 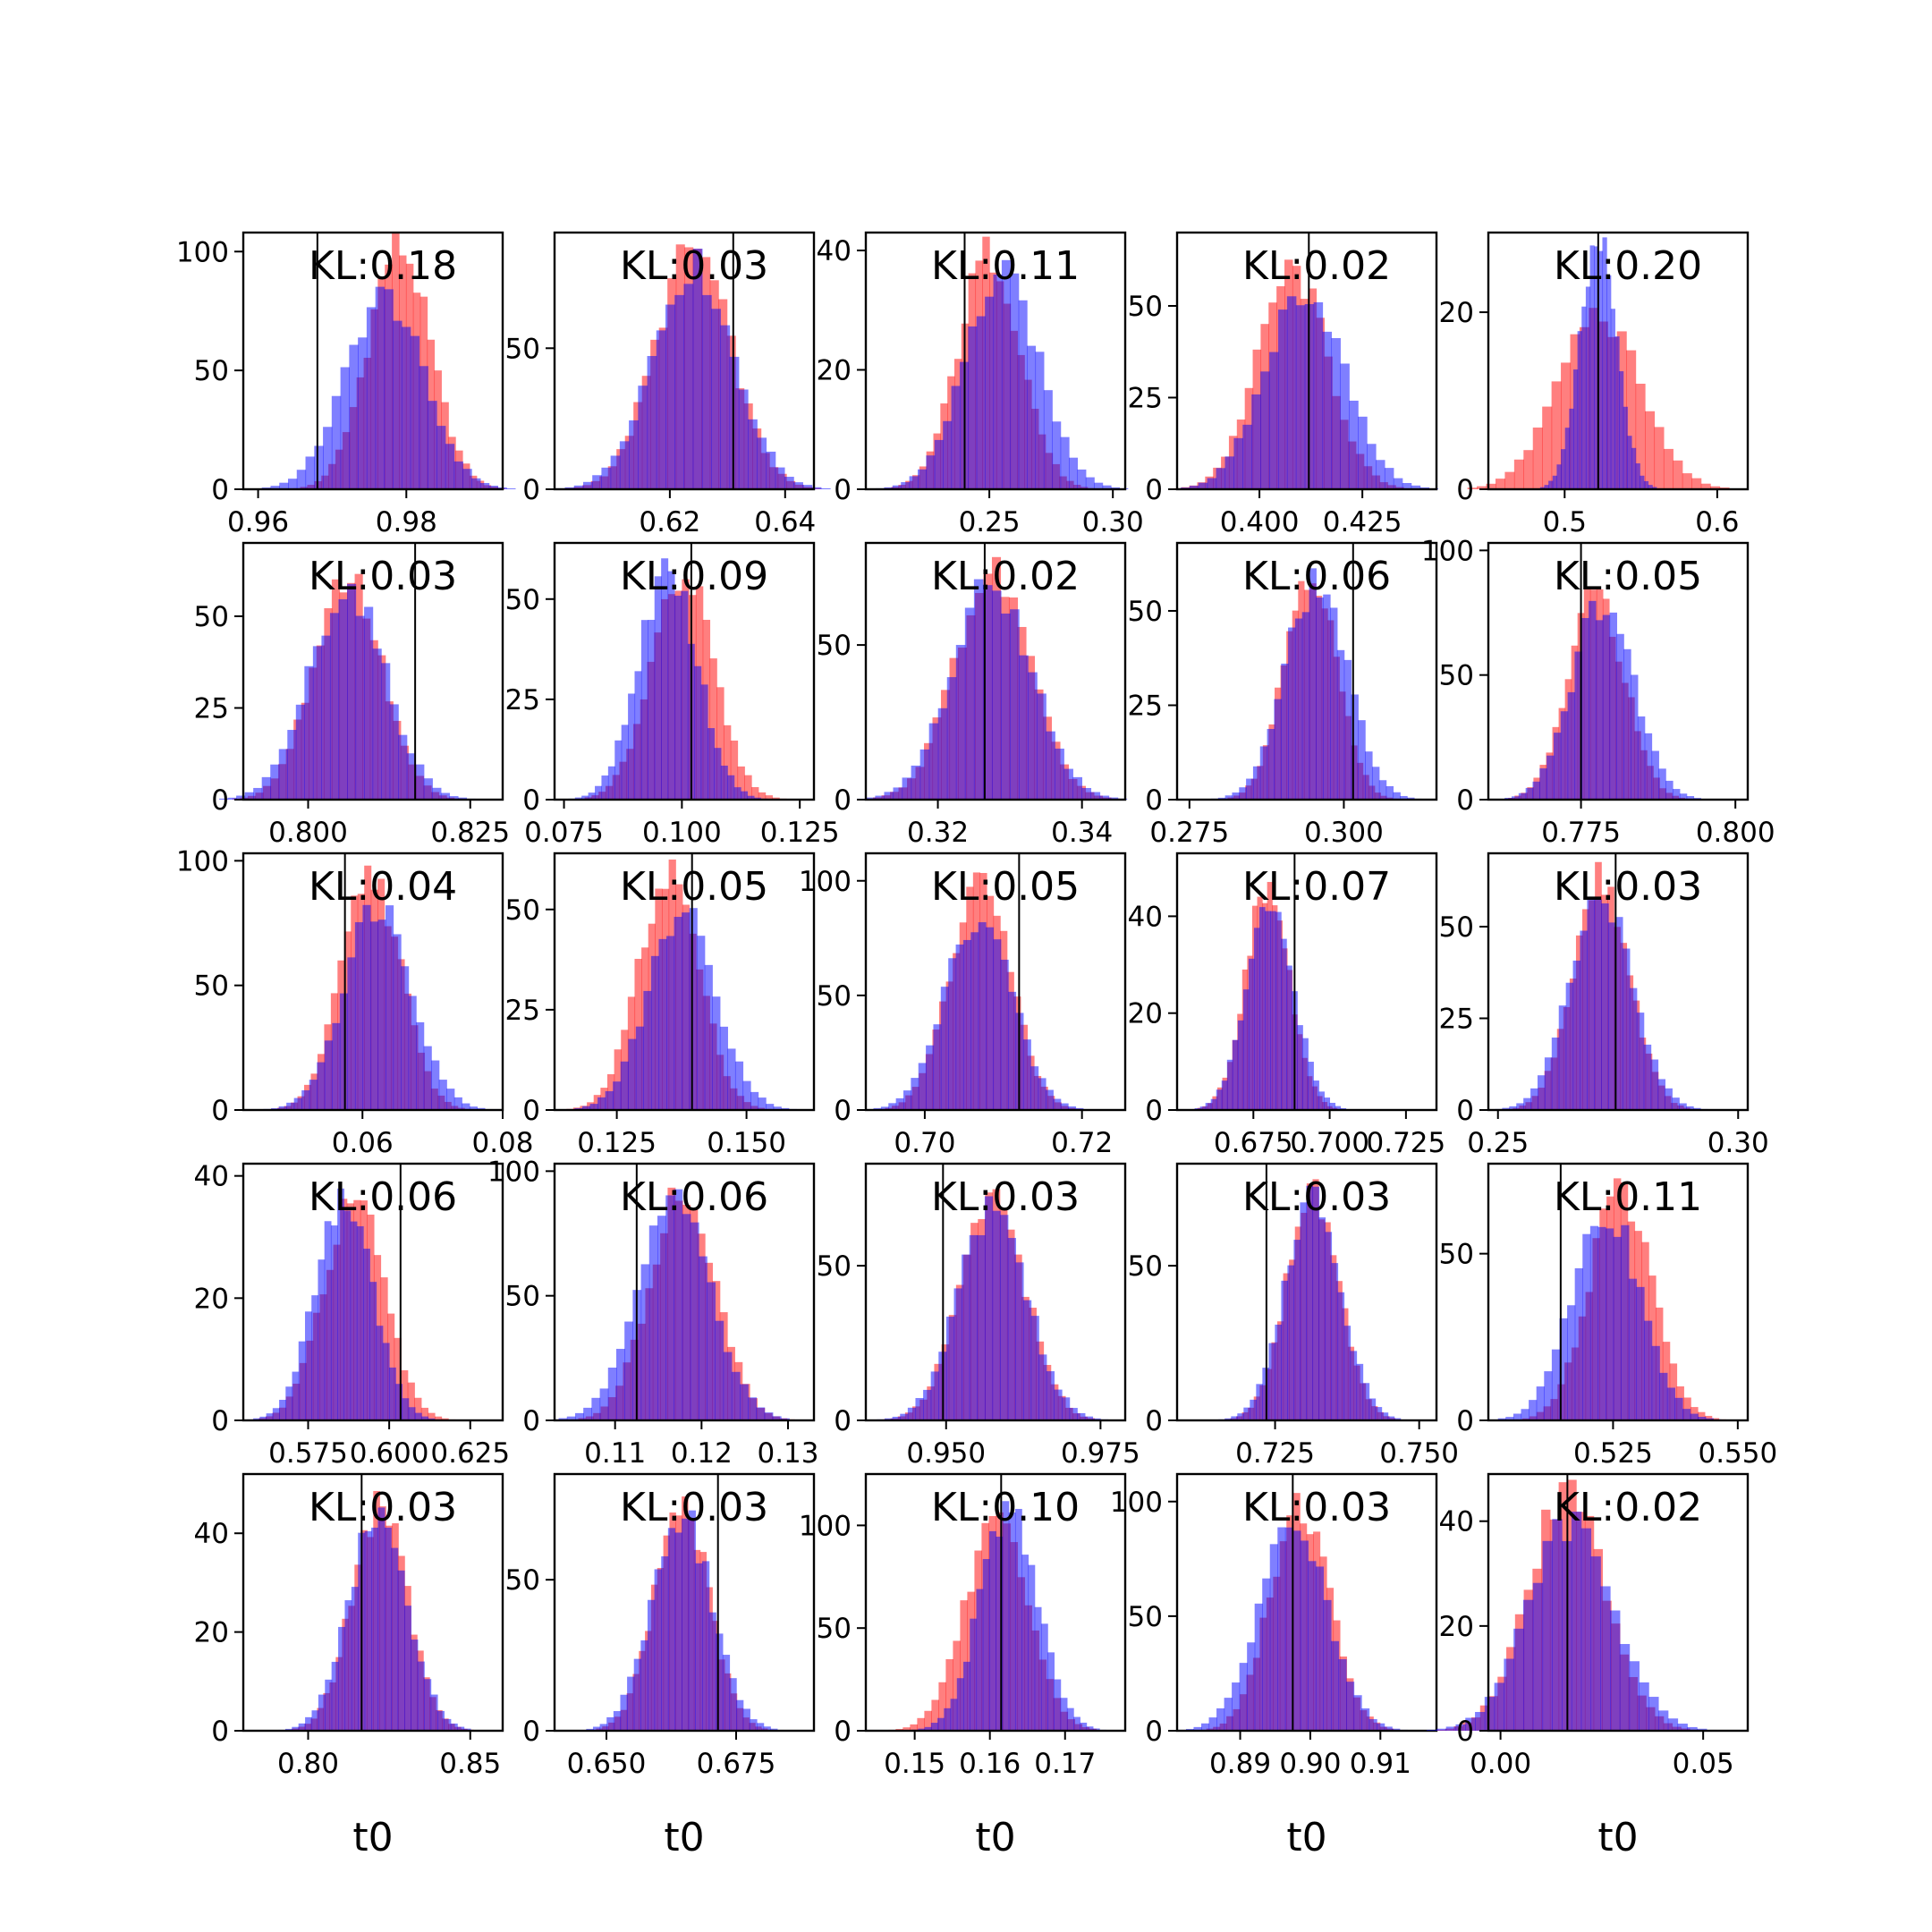 What do you see at coordinates (1136, 1503) in the screenshot?
I see `y-tick-label: 100` at bounding box center [1136, 1503].